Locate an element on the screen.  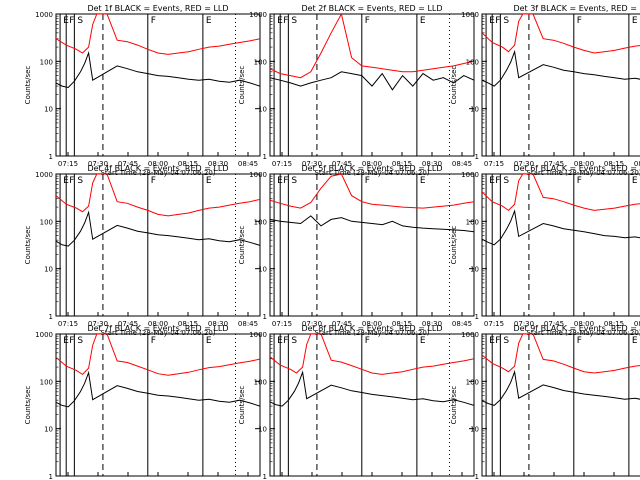
panel-title: Det 5f BLACK = Events, RED = LLD is located at coordinates (371, 168).